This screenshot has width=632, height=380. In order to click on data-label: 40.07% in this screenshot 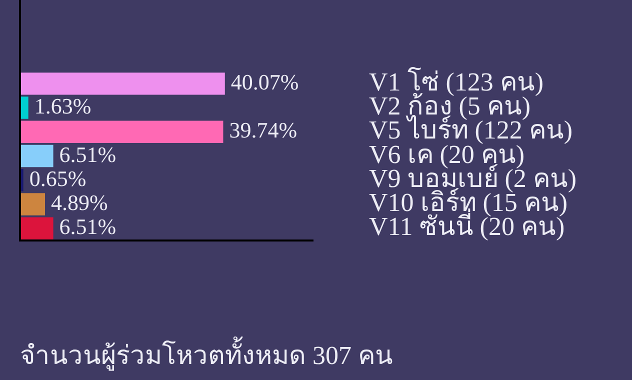, I will do `click(264, 81)`.